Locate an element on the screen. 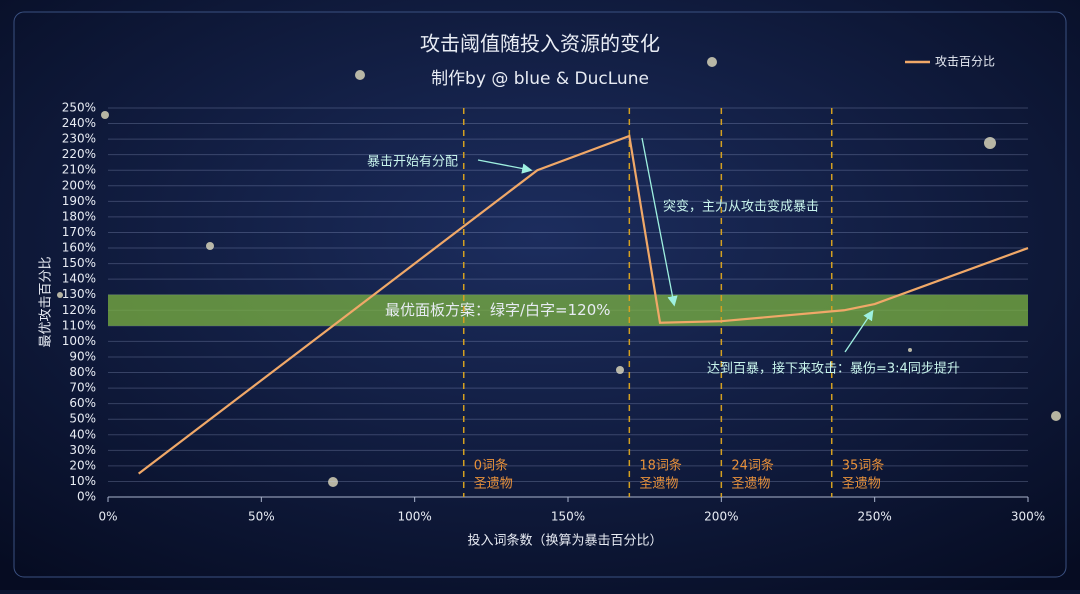 Image resolution: width=1080 pixels, height=594 pixels. chart-subtitle: 制作by @ blue & DucLune is located at coordinates (540, 79).